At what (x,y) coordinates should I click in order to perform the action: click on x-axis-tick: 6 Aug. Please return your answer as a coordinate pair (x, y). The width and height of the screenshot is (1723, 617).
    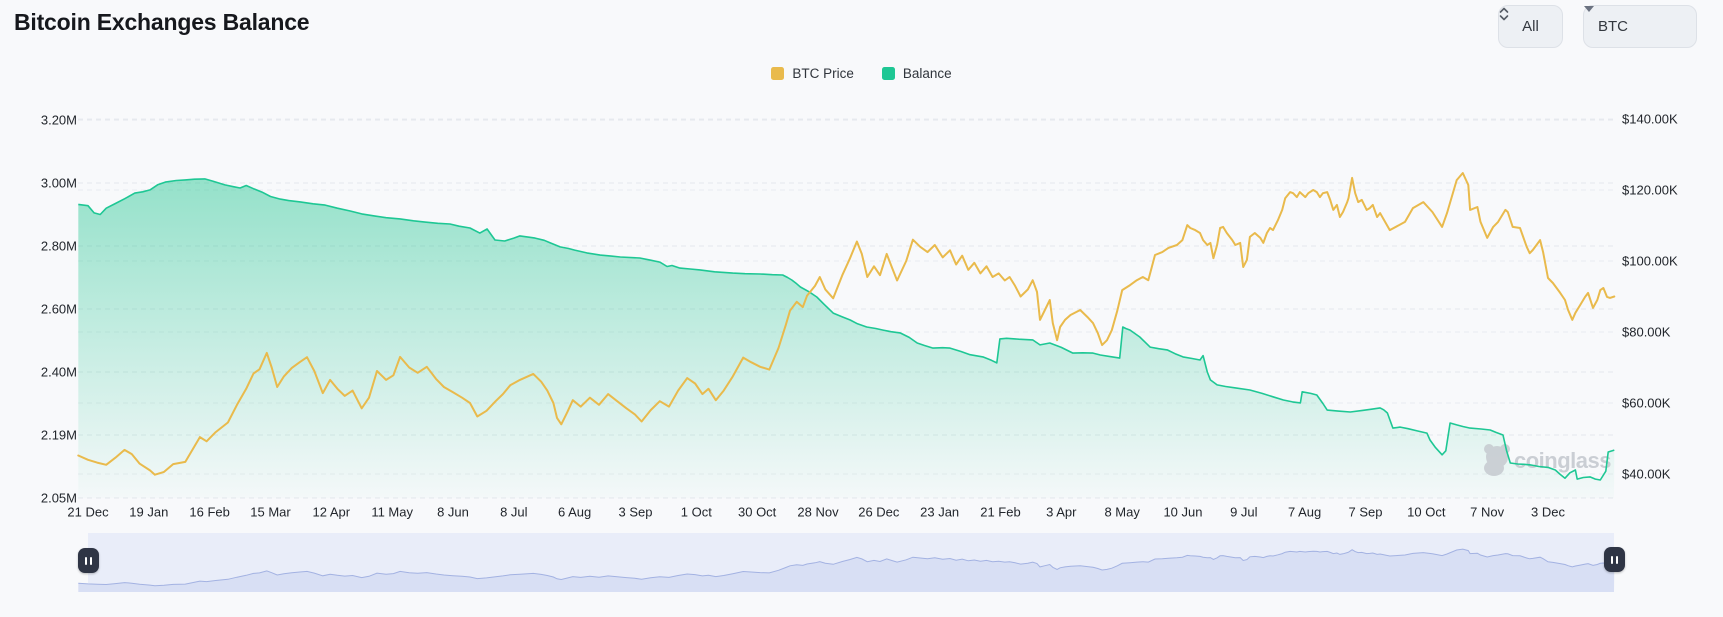
    Looking at the image, I should click on (575, 512).